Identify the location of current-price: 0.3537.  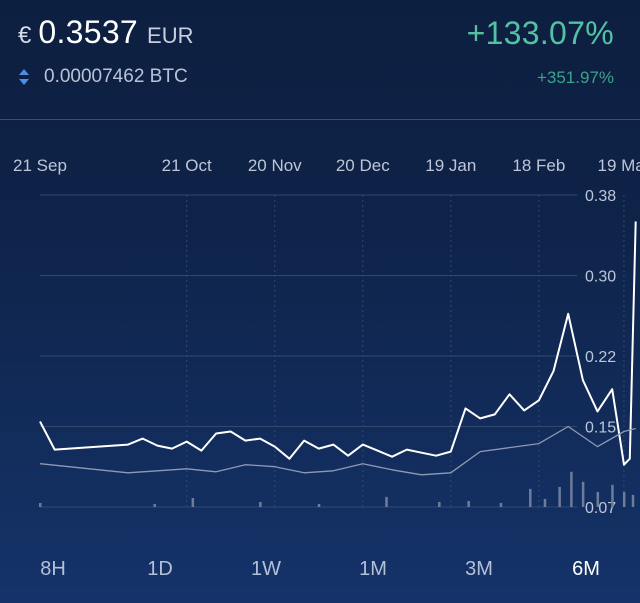
(88, 32).